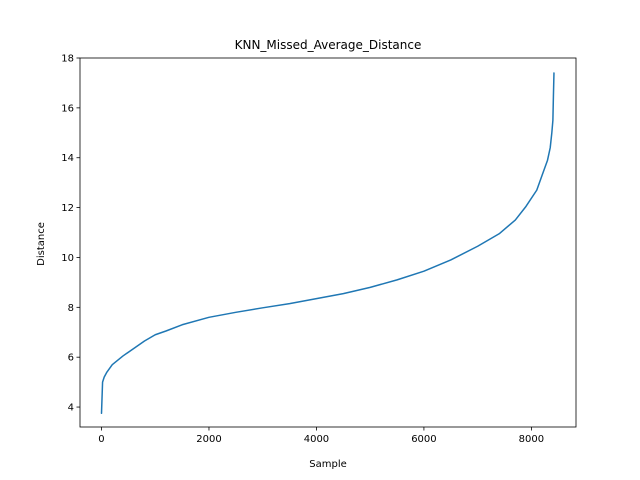  Describe the element at coordinates (328, 45) in the screenshot. I see `chart-title: KNN_Missed_Average_Distance` at that location.